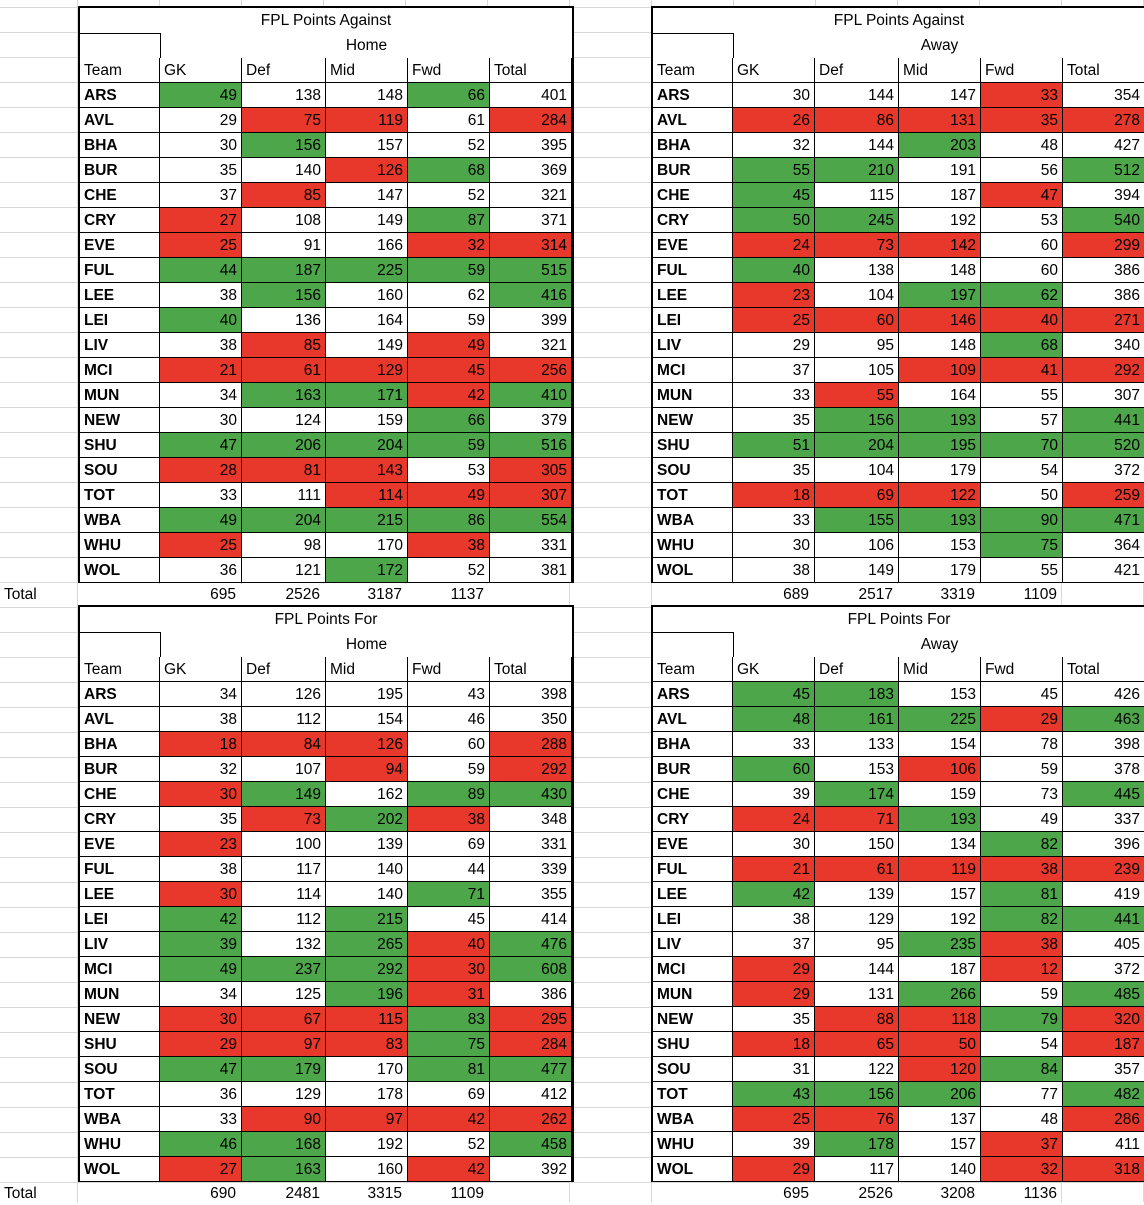  Describe the element at coordinates (693, 1019) in the screenshot. I see `team-cell: NEW` at that location.